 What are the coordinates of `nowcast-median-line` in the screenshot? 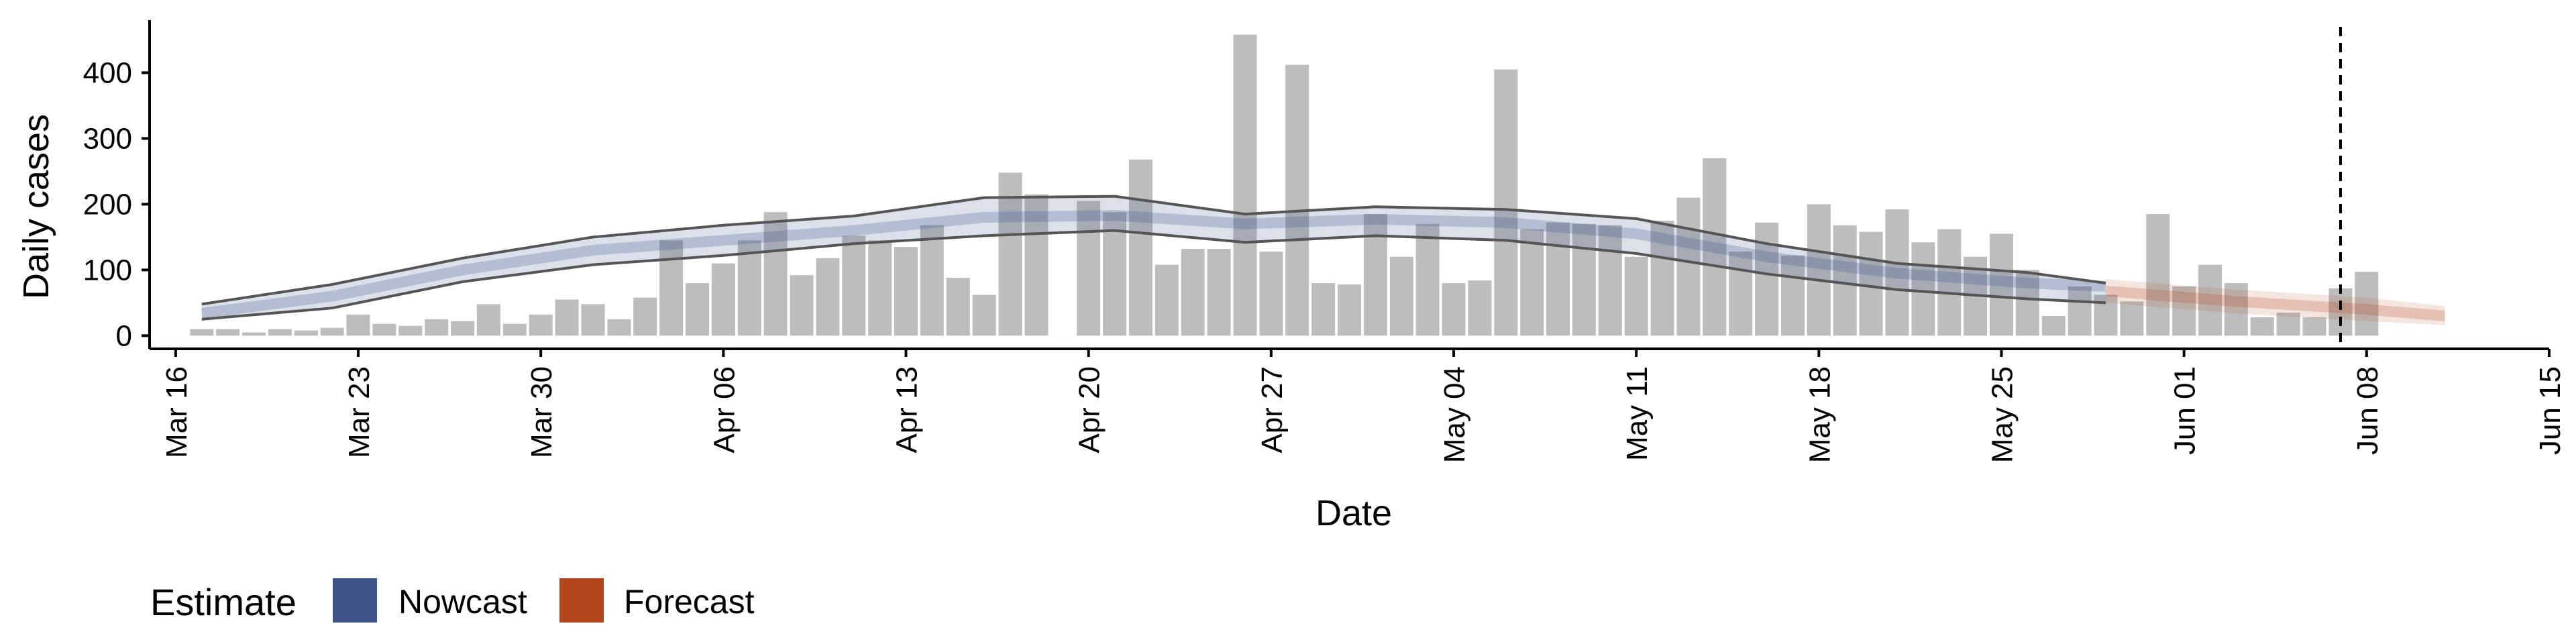 It's located at (1153, 264).